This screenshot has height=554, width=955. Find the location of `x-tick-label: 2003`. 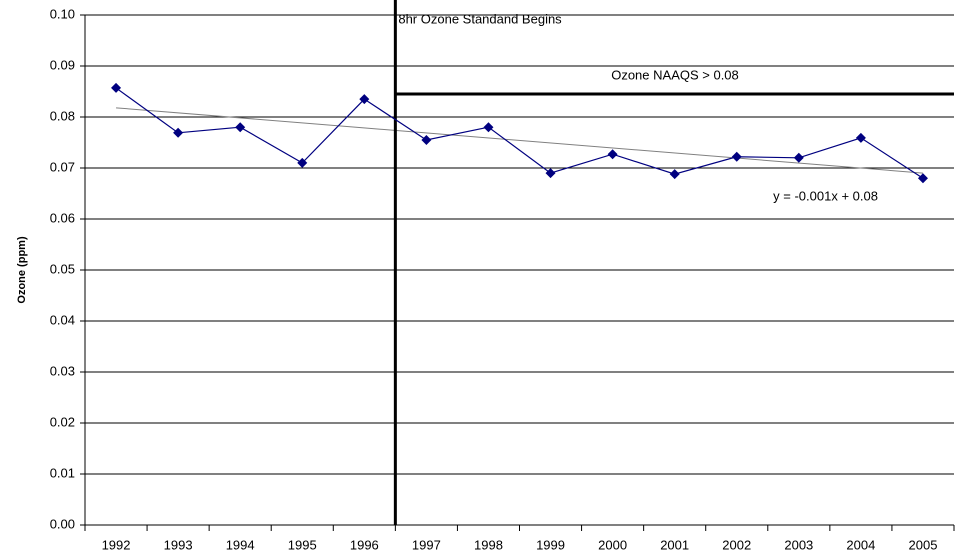

x-tick-label: 2003 is located at coordinates (798, 544).